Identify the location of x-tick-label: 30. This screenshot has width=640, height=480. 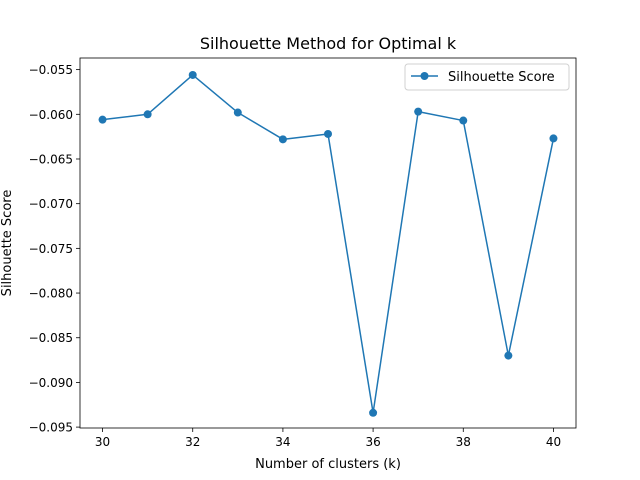
(102, 442).